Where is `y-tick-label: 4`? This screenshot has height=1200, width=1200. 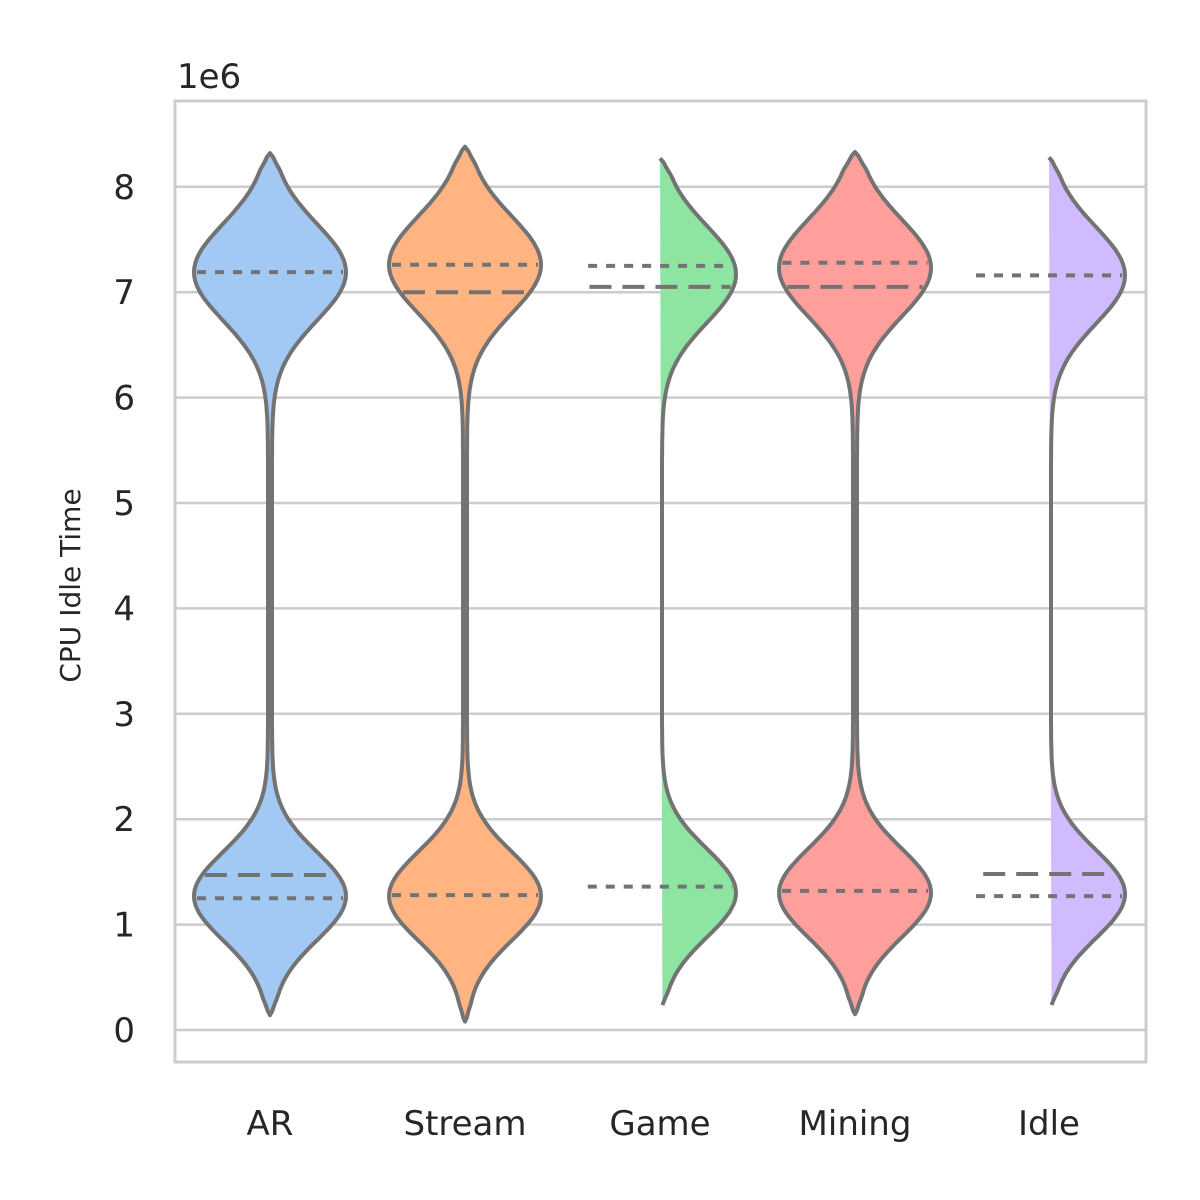 y-tick-label: 4 is located at coordinates (124, 609).